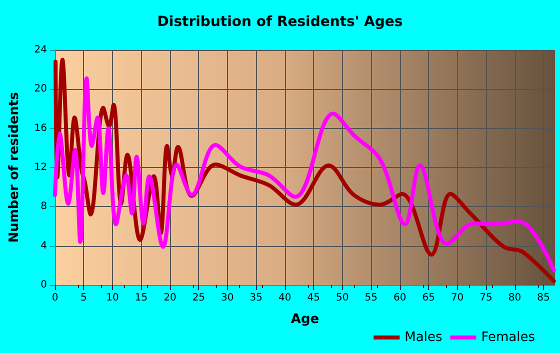 The height and width of the screenshot is (353, 560). I want to click on x-tick-label: 20, so click(170, 298).